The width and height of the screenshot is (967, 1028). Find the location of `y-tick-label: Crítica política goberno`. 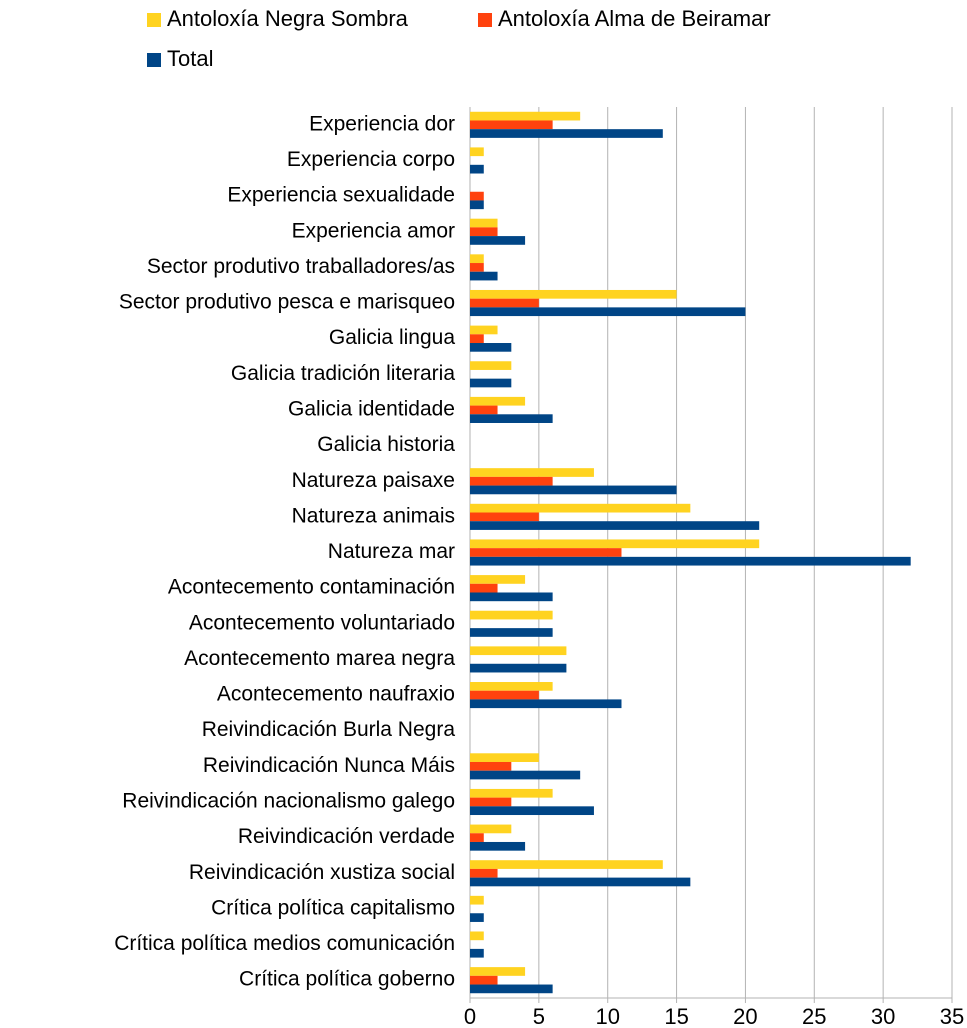

y-tick-label: Crítica política goberno is located at coordinates (347, 979).